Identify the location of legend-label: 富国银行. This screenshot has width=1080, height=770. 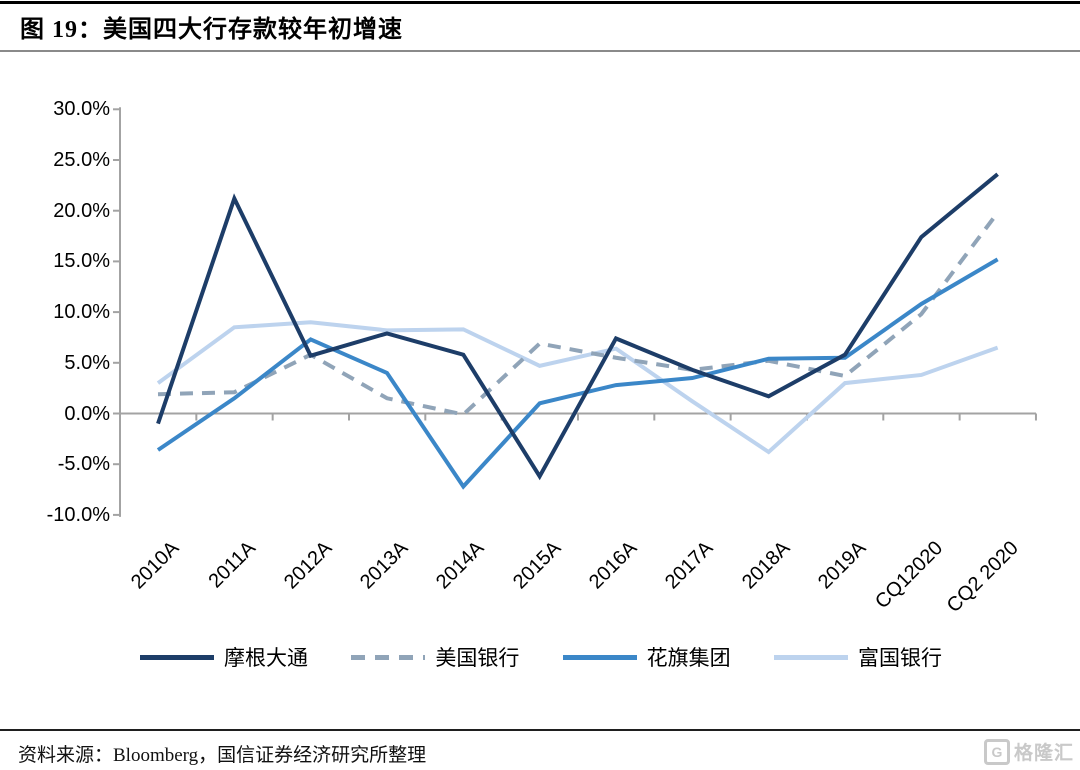
(899, 658).